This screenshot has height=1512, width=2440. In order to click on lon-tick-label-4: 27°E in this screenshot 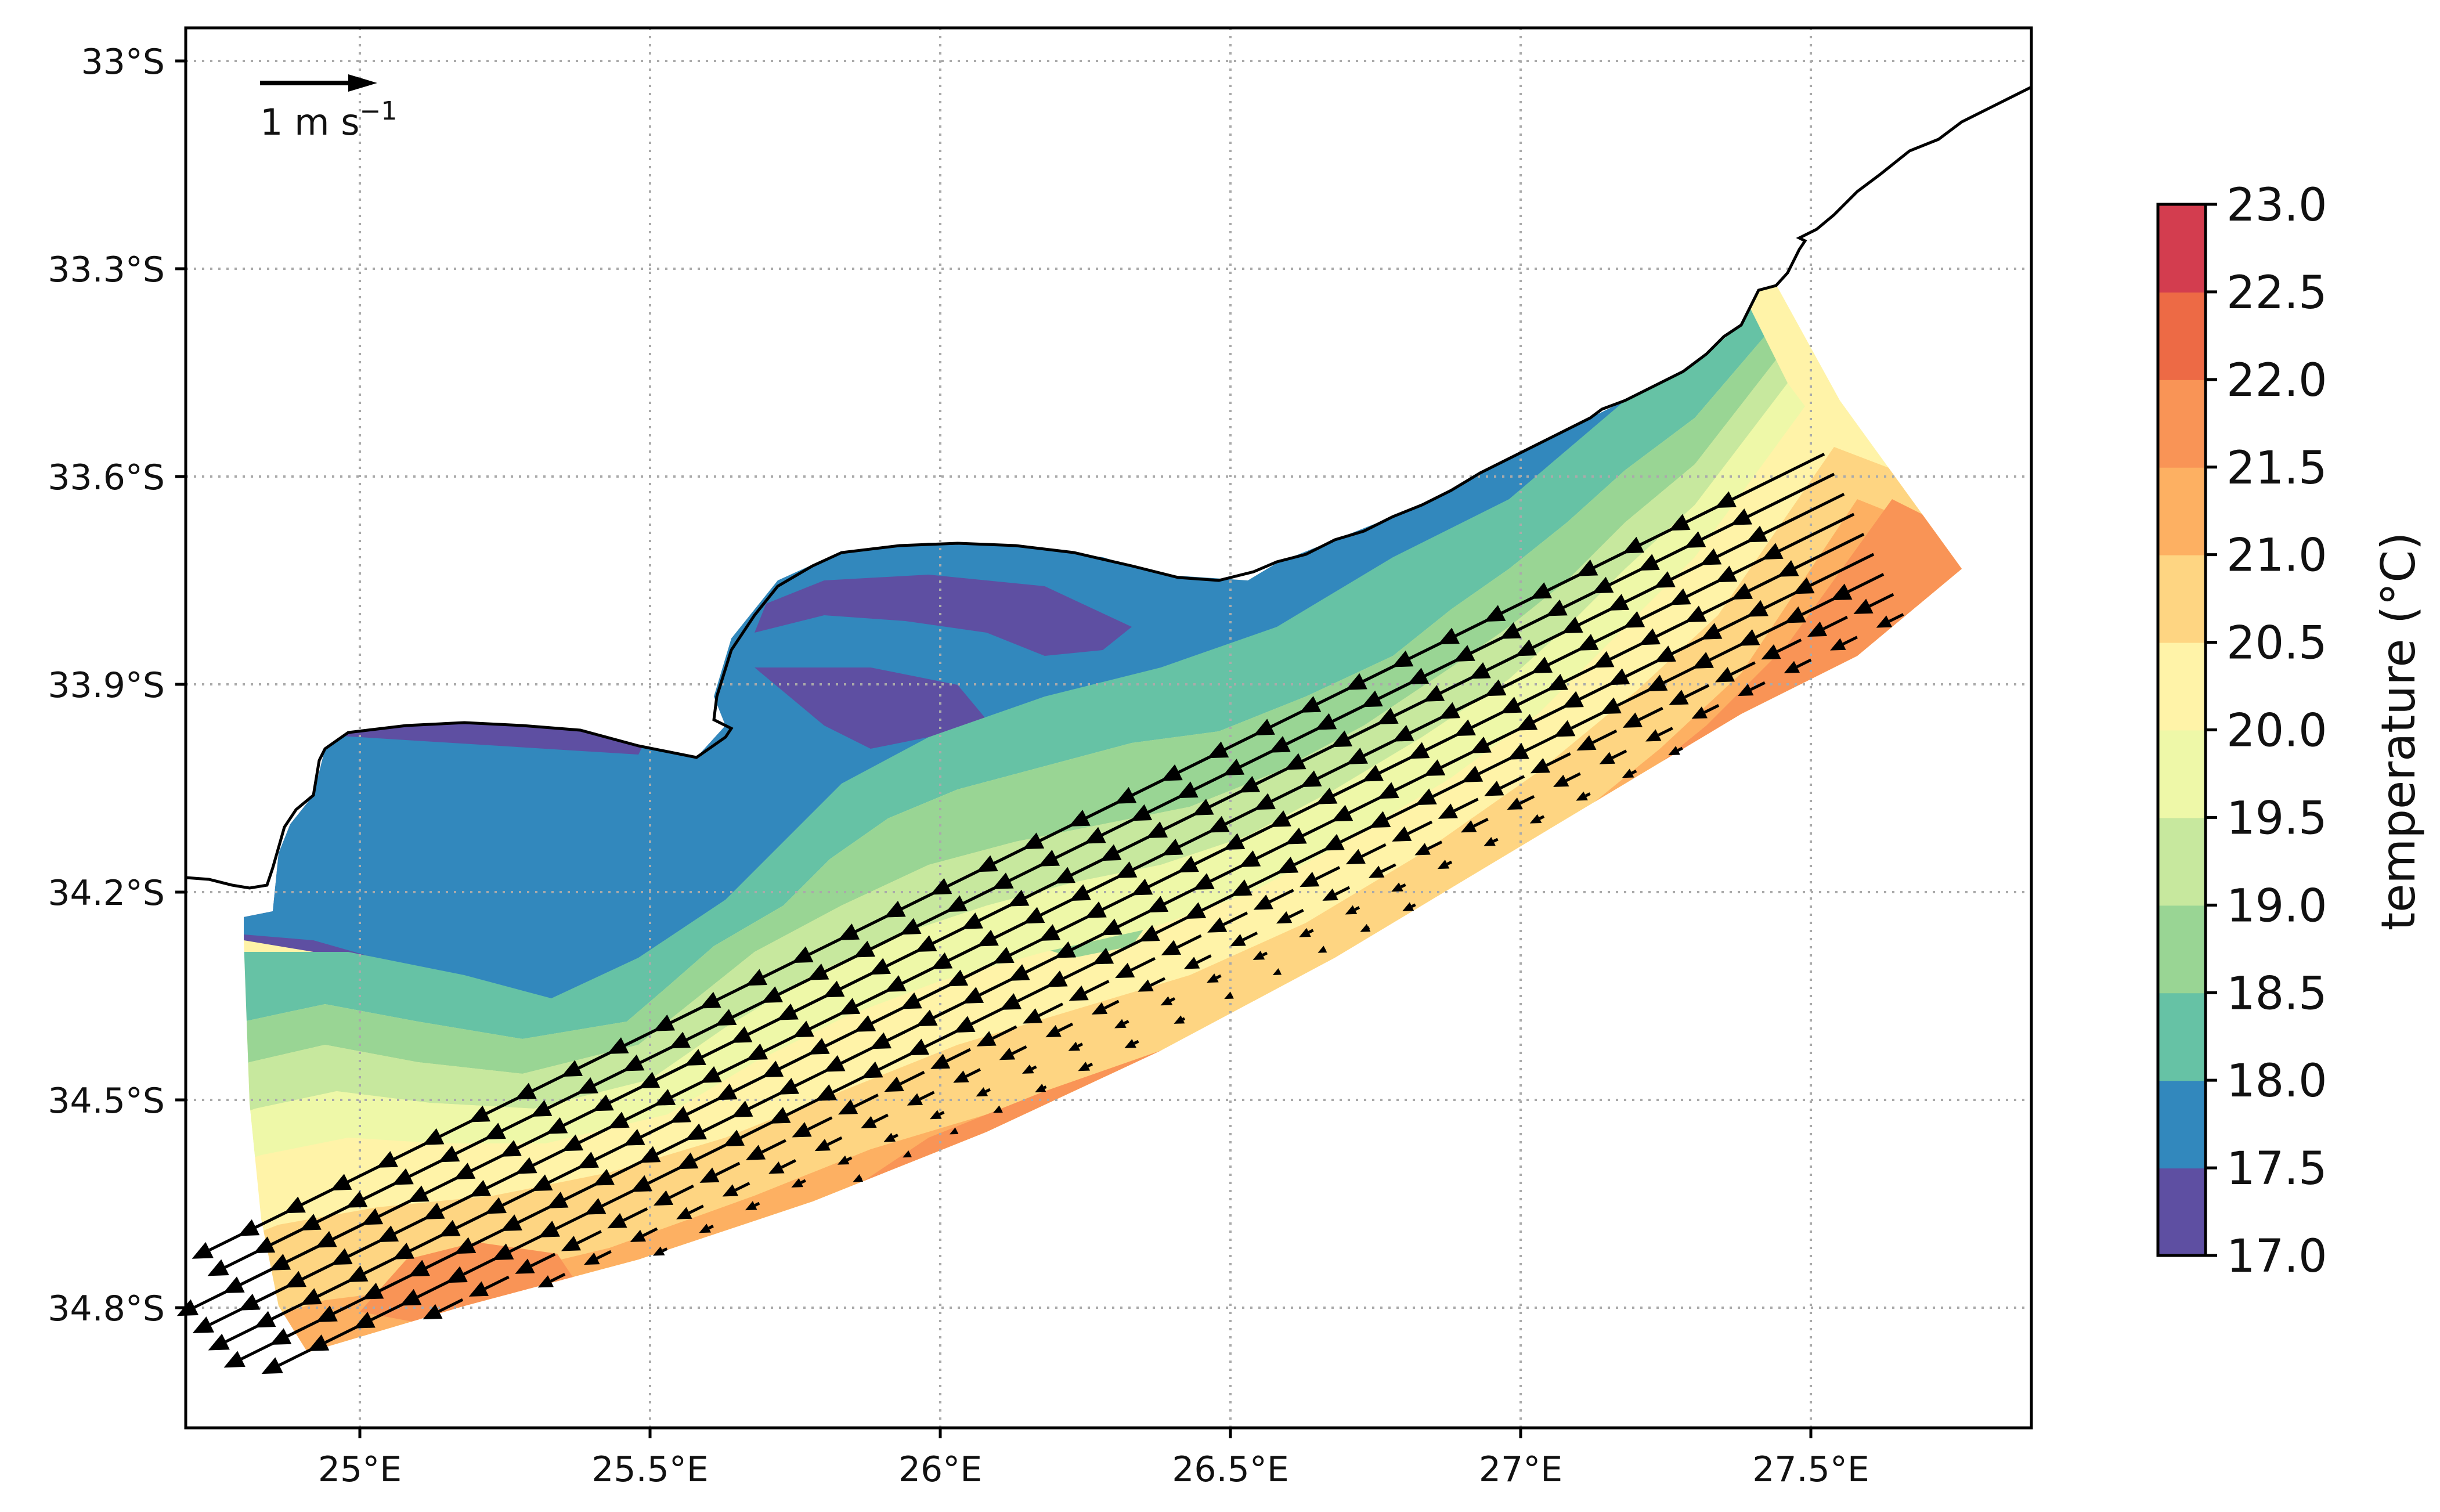, I will do `click(1520, 1470)`.